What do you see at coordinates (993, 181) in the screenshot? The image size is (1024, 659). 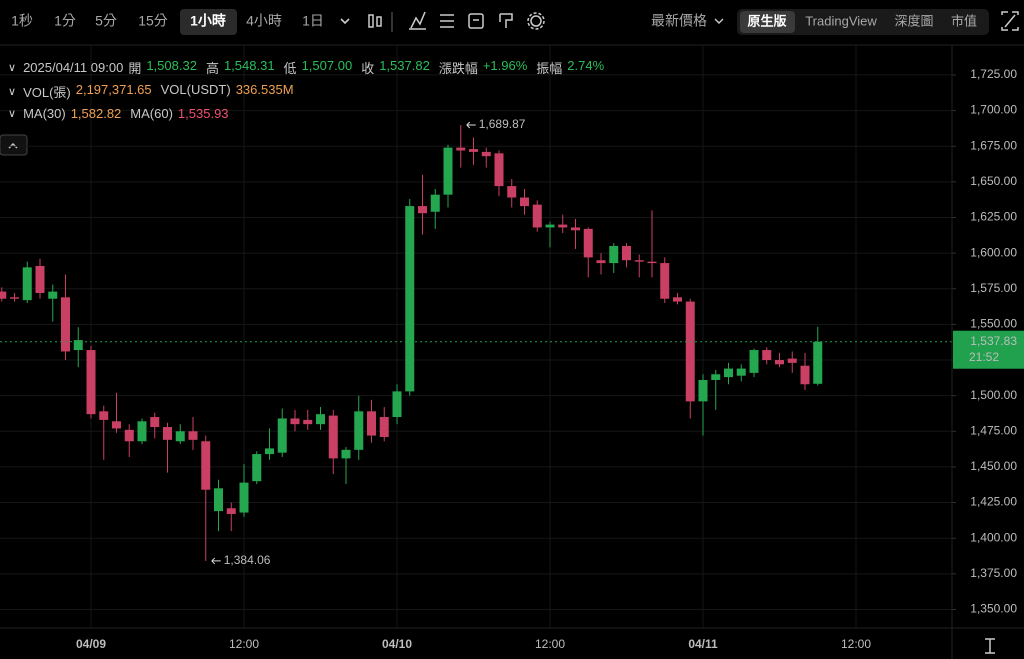 I see `y-tick-label: 1,650.00` at bounding box center [993, 181].